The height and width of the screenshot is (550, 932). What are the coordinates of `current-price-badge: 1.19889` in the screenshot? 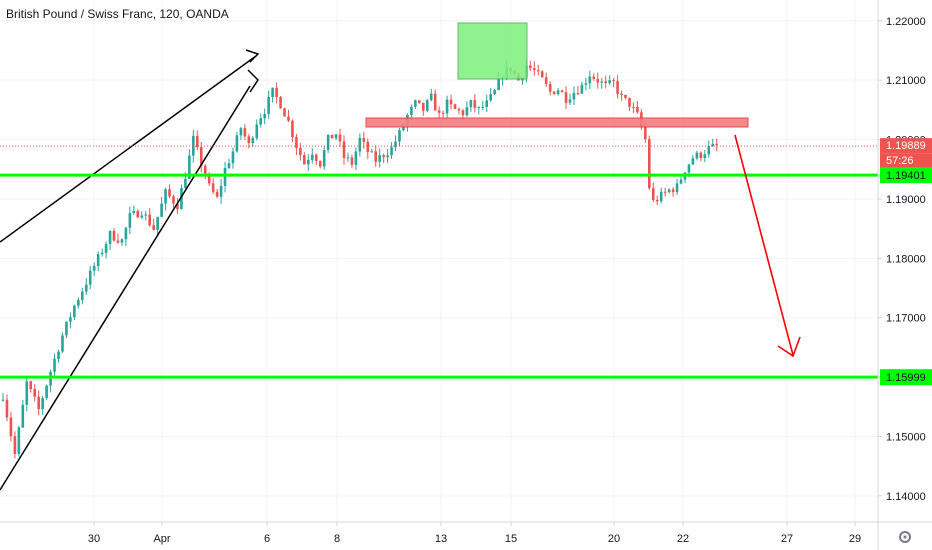 It's located at (906, 146).